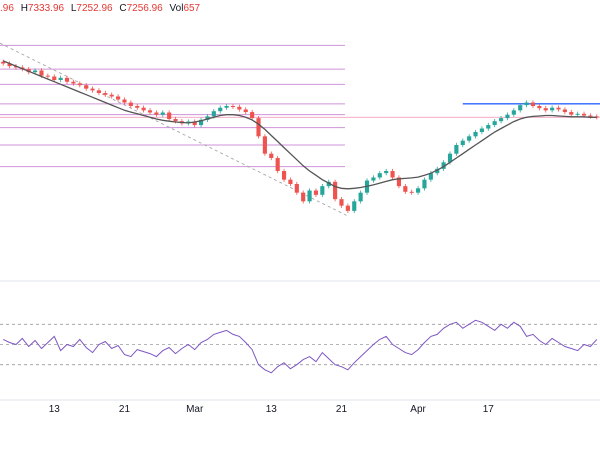 The width and height of the screenshot is (600, 450). Describe the element at coordinates (73, 8) in the screenshot. I see `low-label: L` at that location.